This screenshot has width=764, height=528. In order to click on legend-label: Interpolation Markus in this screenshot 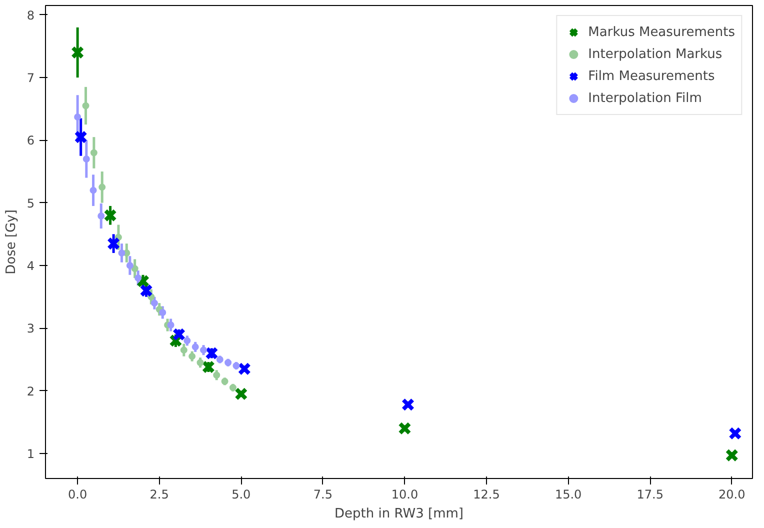, I will do `click(655, 54)`.